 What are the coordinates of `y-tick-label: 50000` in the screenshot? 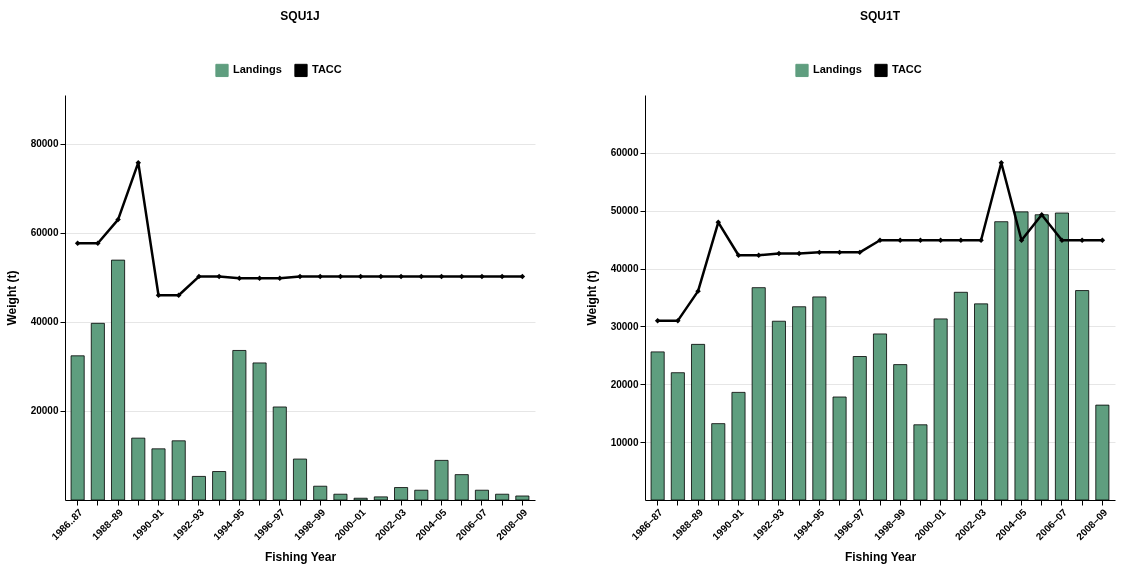 It's located at (624, 211).